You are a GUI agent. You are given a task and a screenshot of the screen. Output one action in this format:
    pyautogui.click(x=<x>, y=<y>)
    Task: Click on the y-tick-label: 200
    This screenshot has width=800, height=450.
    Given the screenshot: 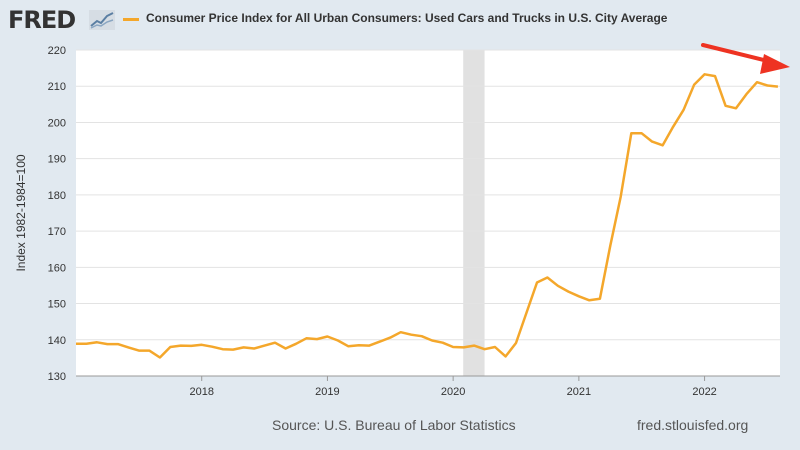 What is the action you would take?
    pyautogui.click(x=57, y=123)
    